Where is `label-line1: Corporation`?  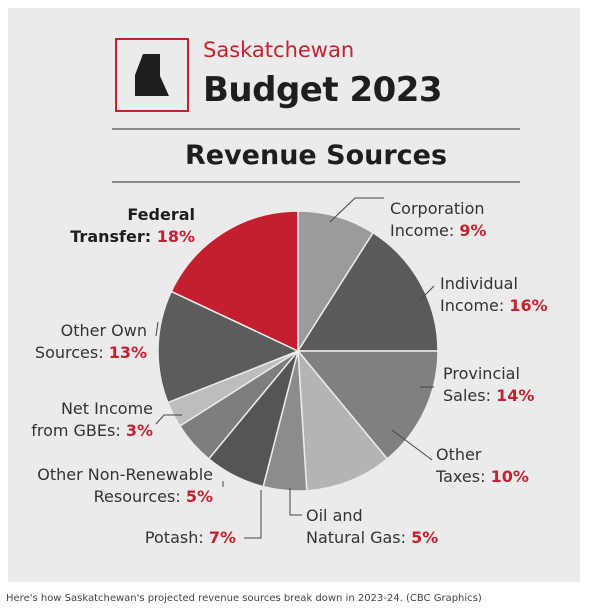
label-line1: Corporation is located at coordinates (437, 208).